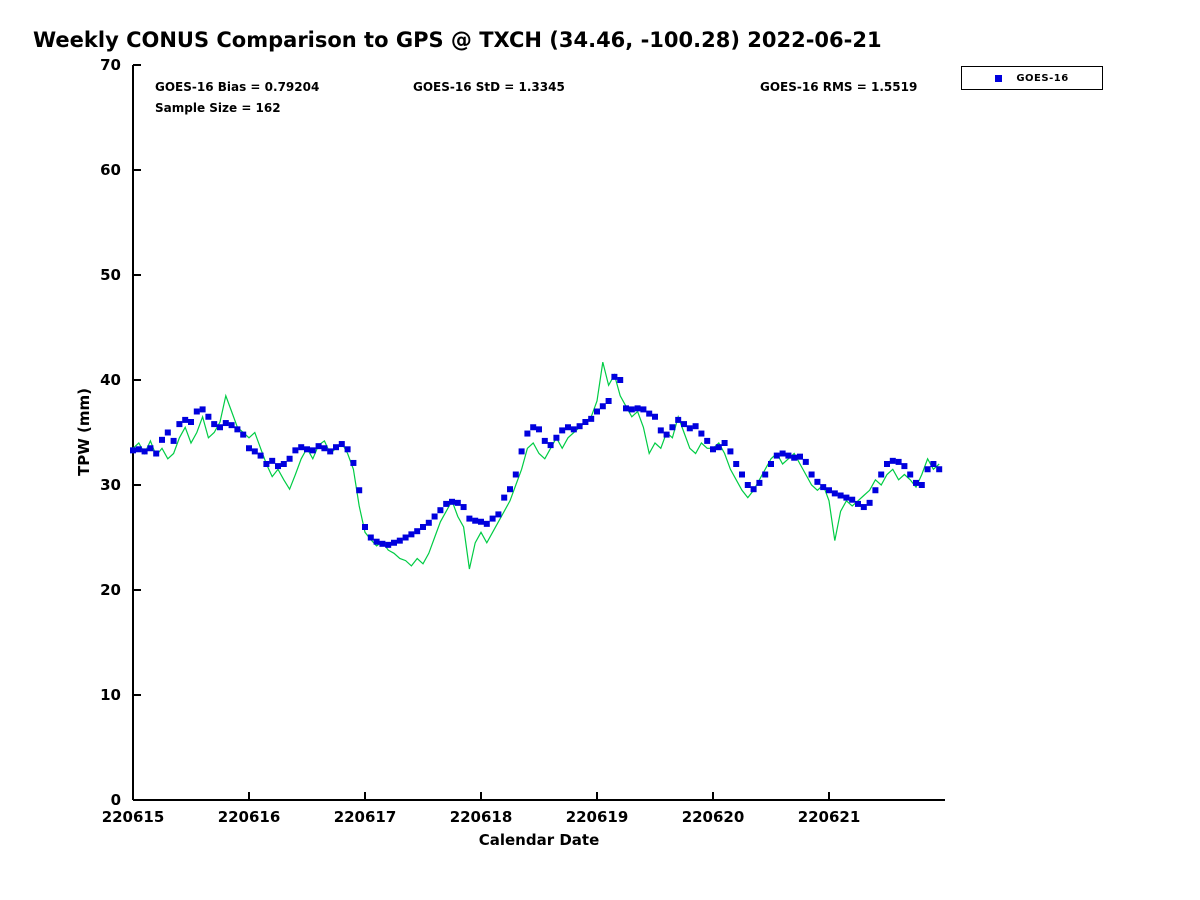 The width and height of the screenshot is (1200, 900). What do you see at coordinates (365, 817) in the screenshot?
I see `x-tick-label: 220617` at bounding box center [365, 817].